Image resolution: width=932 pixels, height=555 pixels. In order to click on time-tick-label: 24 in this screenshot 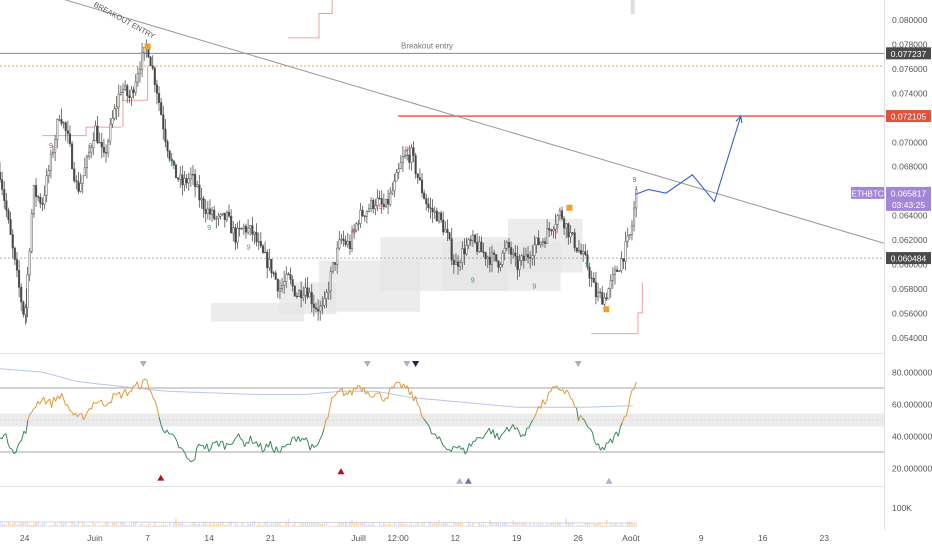, I will do `click(25, 538)`.